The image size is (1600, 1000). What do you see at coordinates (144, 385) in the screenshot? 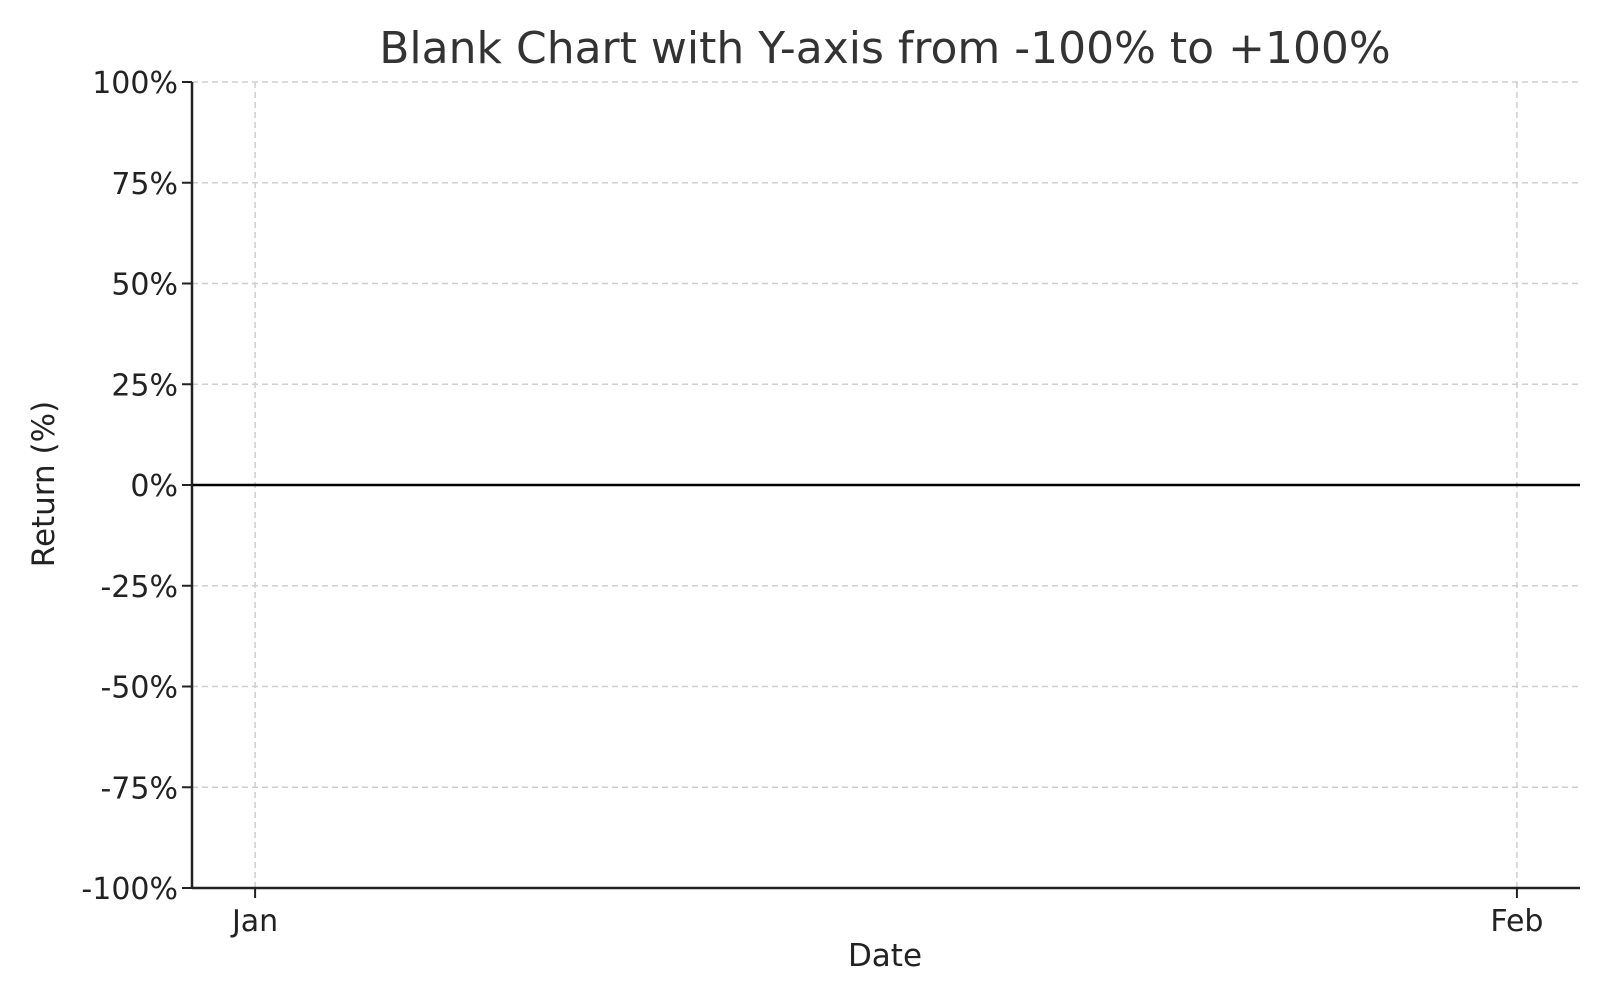
I see `y-tick-label: 25%` at bounding box center [144, 385].